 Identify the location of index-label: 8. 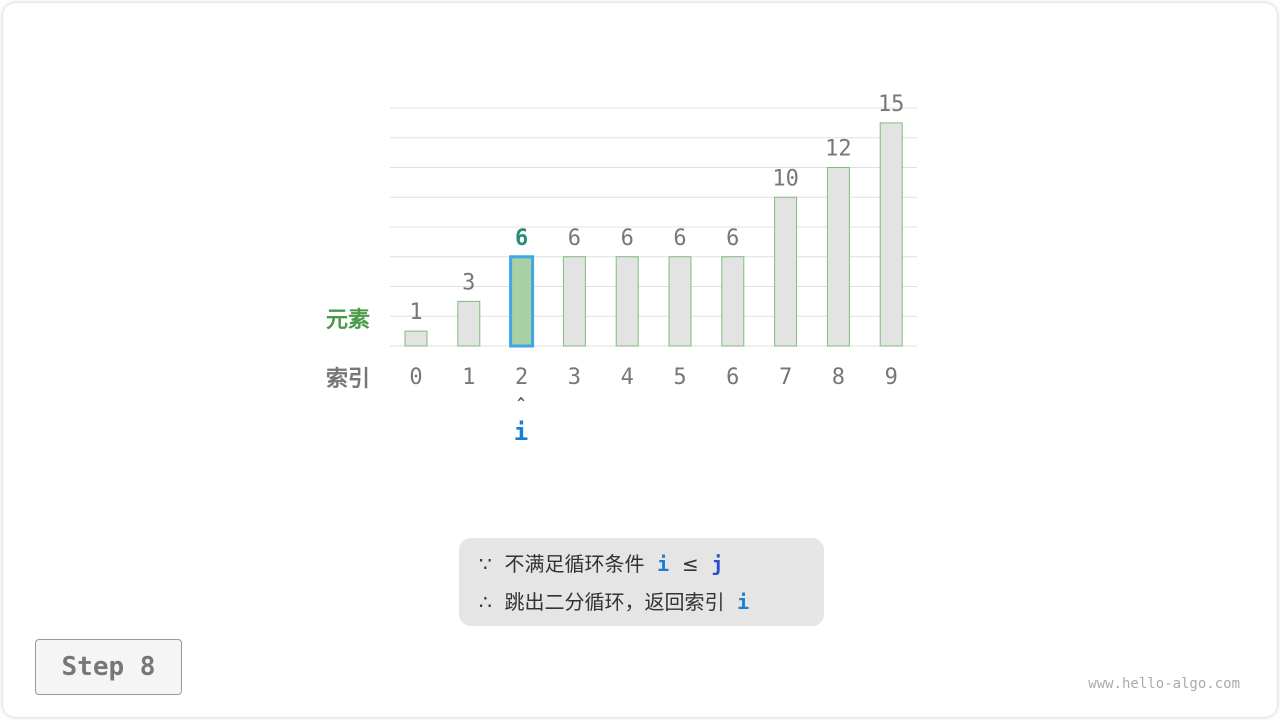
(838, 377).